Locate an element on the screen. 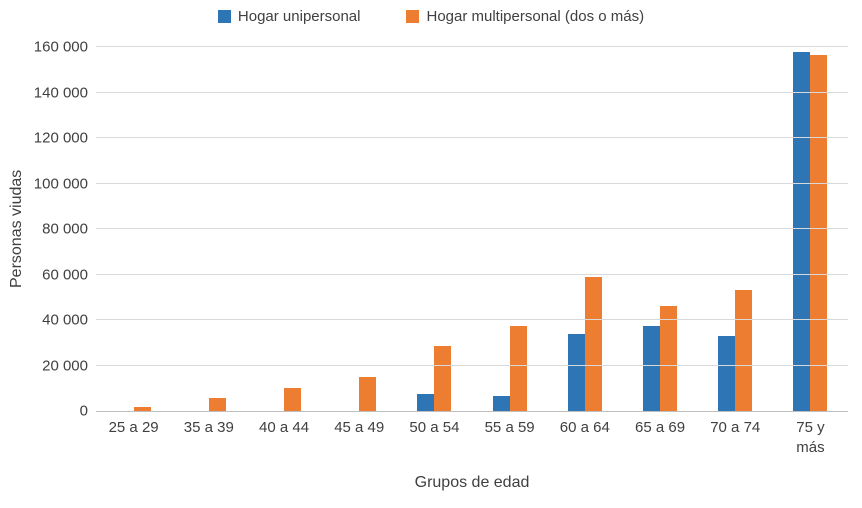 Image resolution: width=862 pixels, height=508 pixels. y-tick-label: 80 000 is located at coordinates (65, 229).